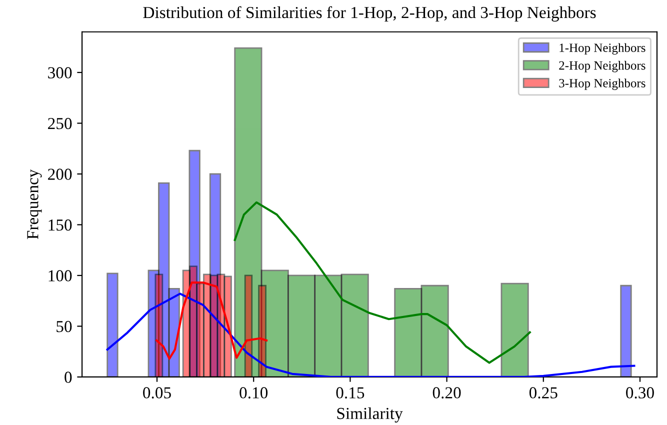  What do you see at coordinates (212, 321) in the screenshot?
I see `line-series` at bounding box center [212, 321].